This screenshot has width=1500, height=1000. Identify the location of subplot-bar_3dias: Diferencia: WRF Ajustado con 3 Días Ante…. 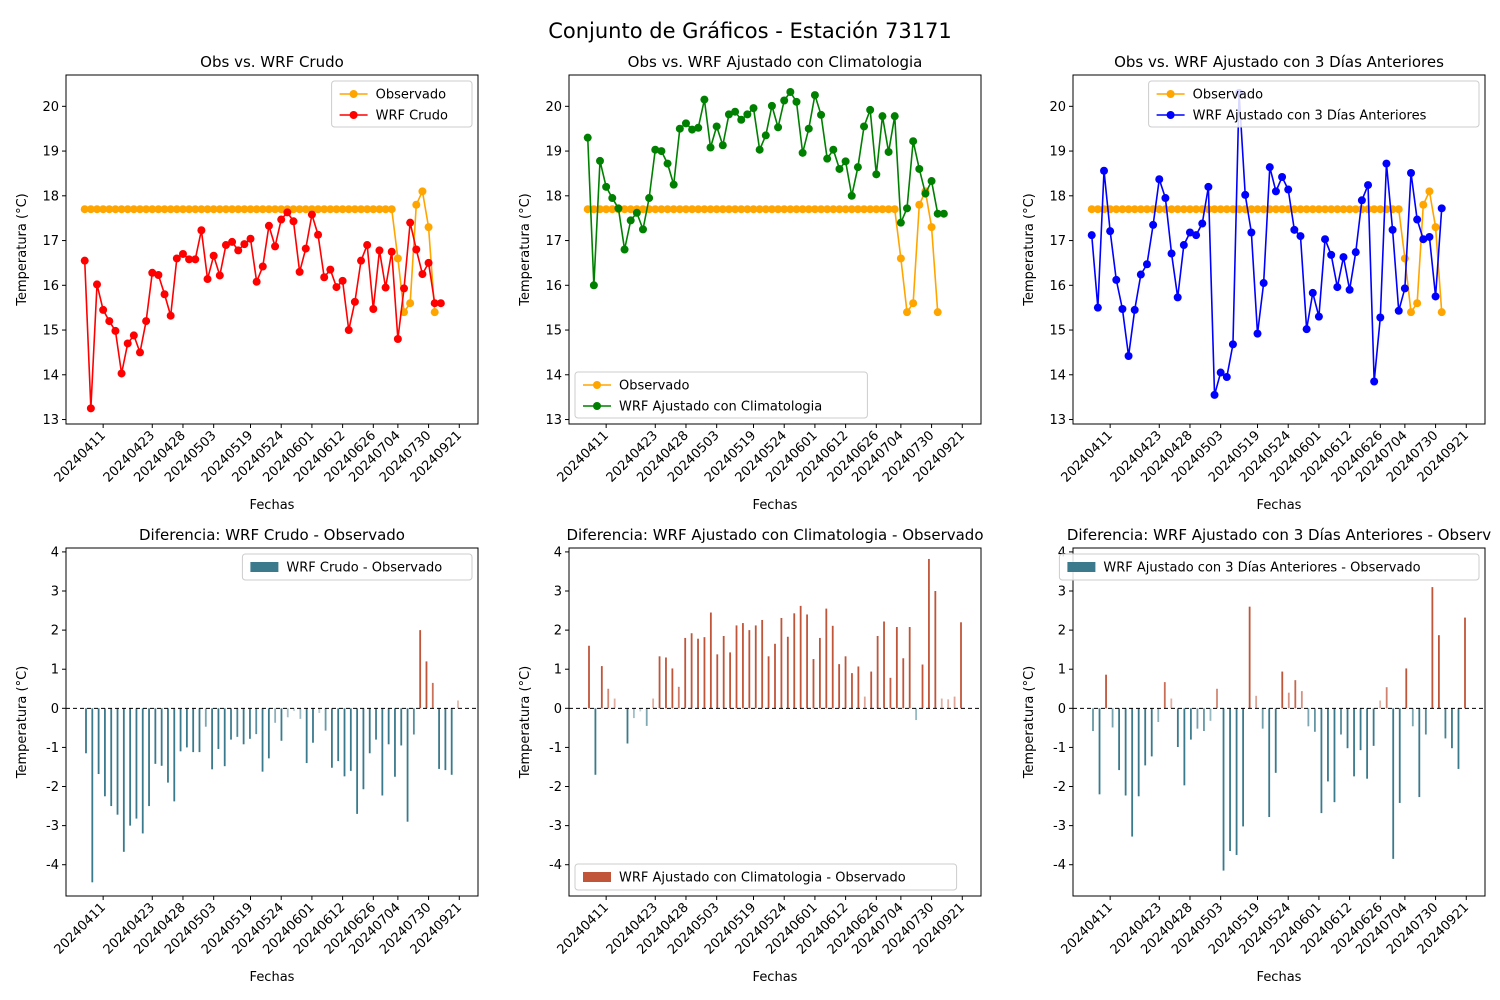
(1256, 755).